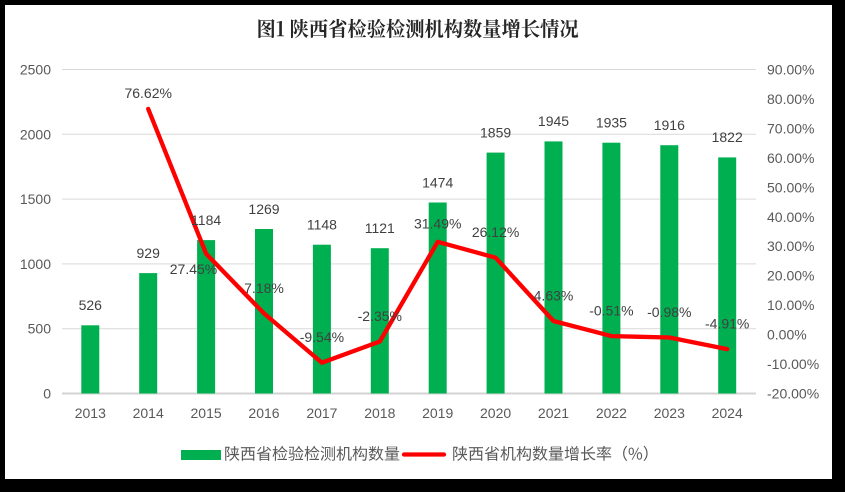  I want to click on svg-text: -10.00%, so click(793, 364).